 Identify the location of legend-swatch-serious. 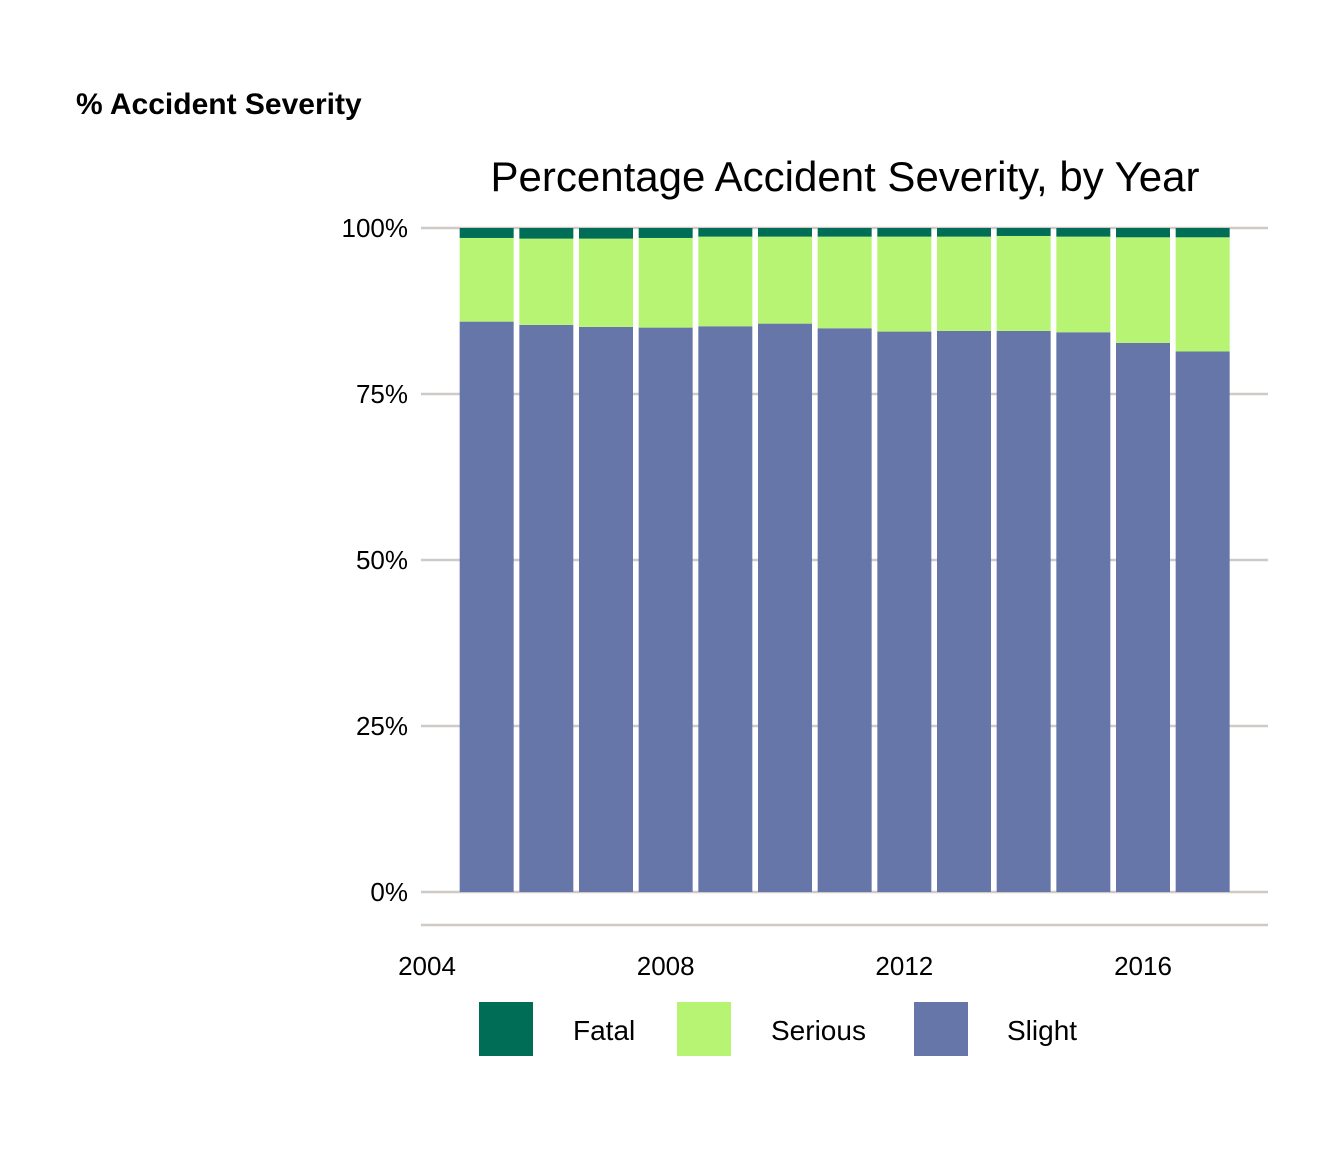
(704, 1029).